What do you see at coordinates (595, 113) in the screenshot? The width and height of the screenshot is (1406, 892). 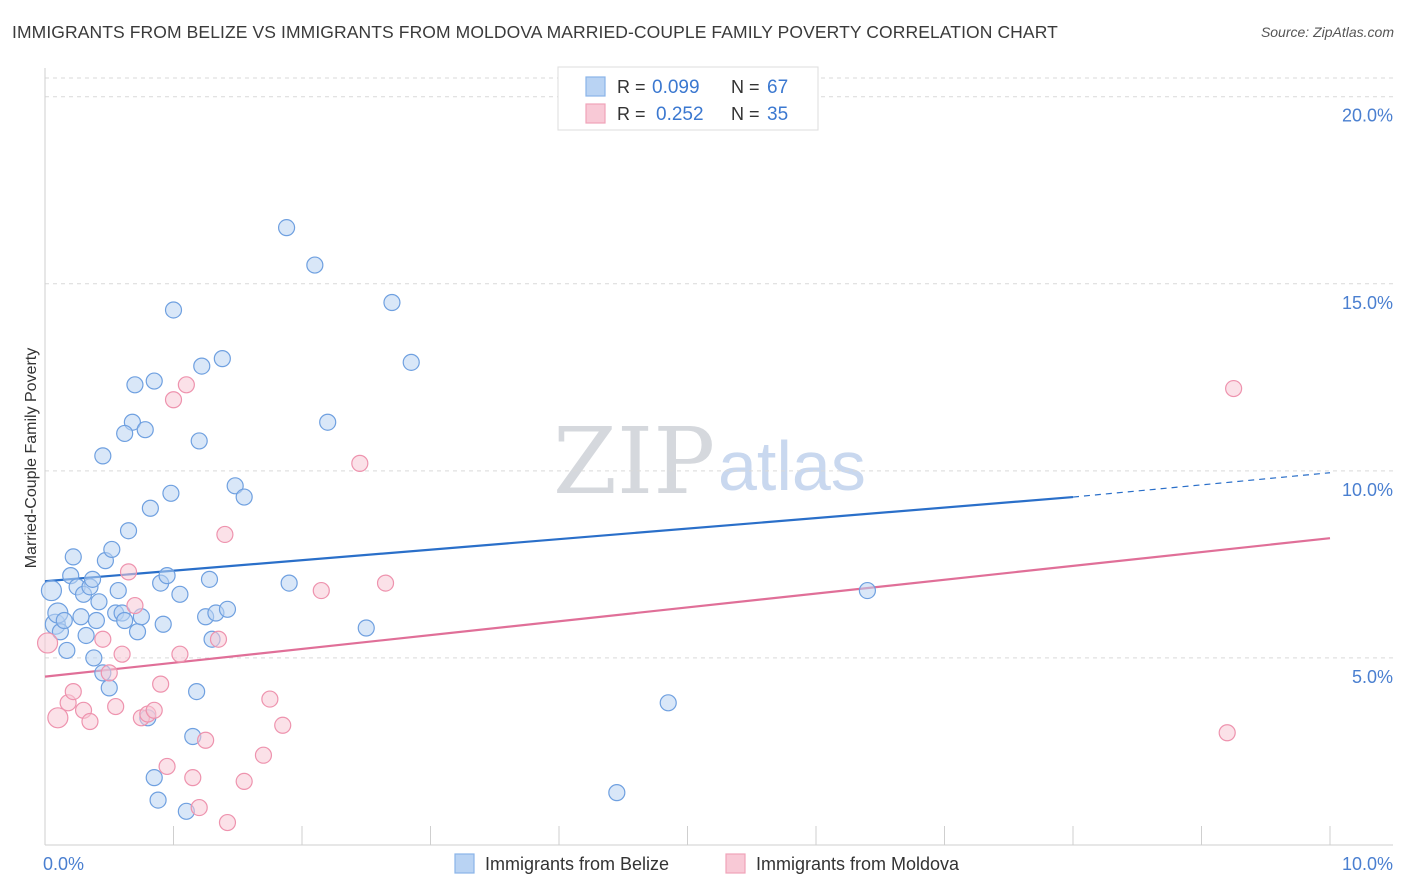 I see `legend-swatch-moldova` at bounding box center [595, 113].